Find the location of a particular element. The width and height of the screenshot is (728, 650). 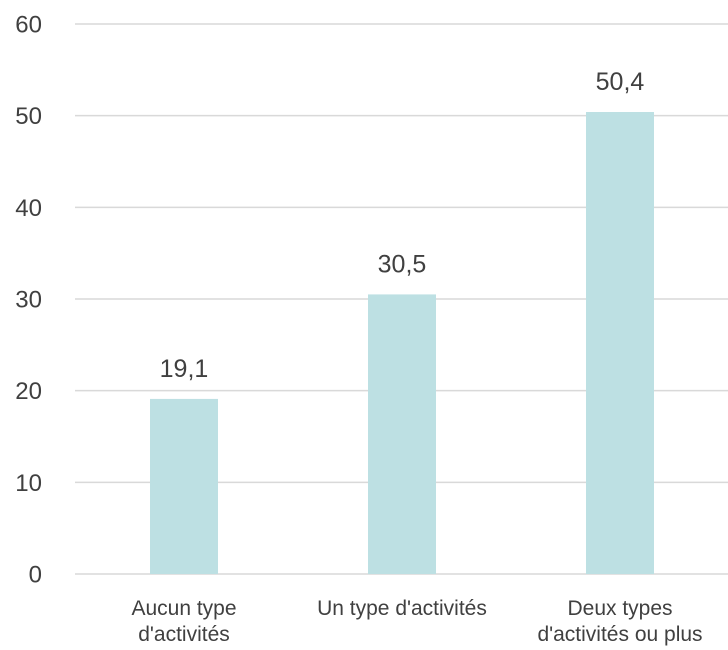

x-category-label: d'activités is located at coordinates (184, 634).